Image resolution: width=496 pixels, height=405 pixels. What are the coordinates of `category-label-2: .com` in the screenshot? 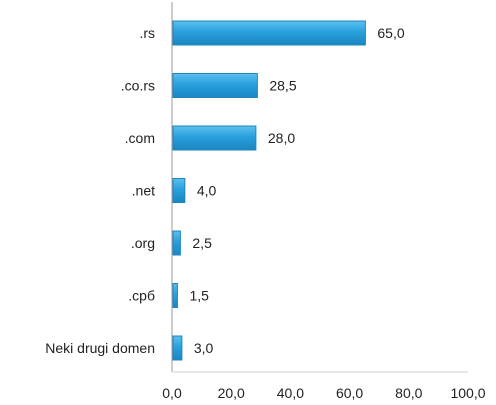 It's located at (140, 138).